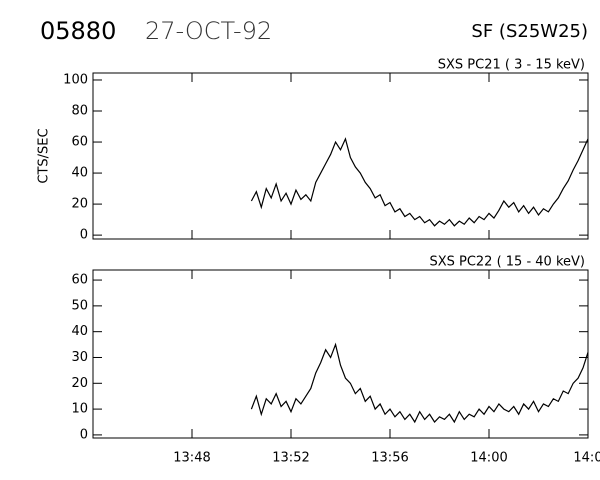 The image size is (600, 480). Describe the element at coordinates (208, 31) in the screenshot. I see `header-date: 27-OCT-92` at that location.